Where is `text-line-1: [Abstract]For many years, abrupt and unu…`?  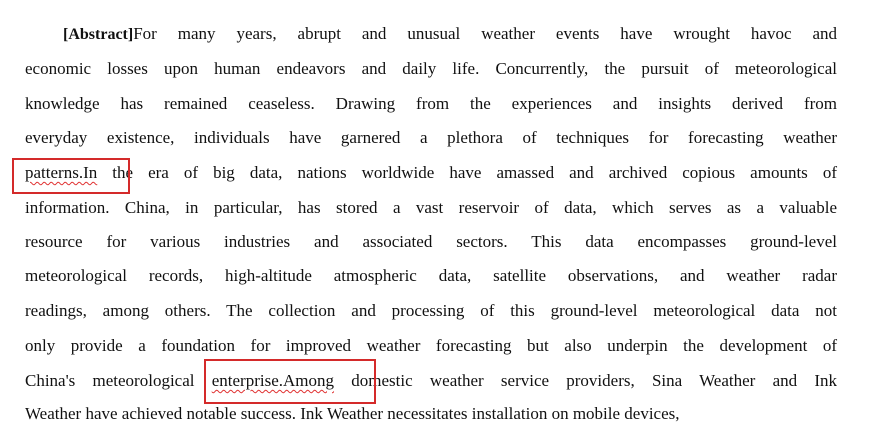 text-line-1: [Abstract]For many years, abrupt and unu… is located at coordinates (450, 34).